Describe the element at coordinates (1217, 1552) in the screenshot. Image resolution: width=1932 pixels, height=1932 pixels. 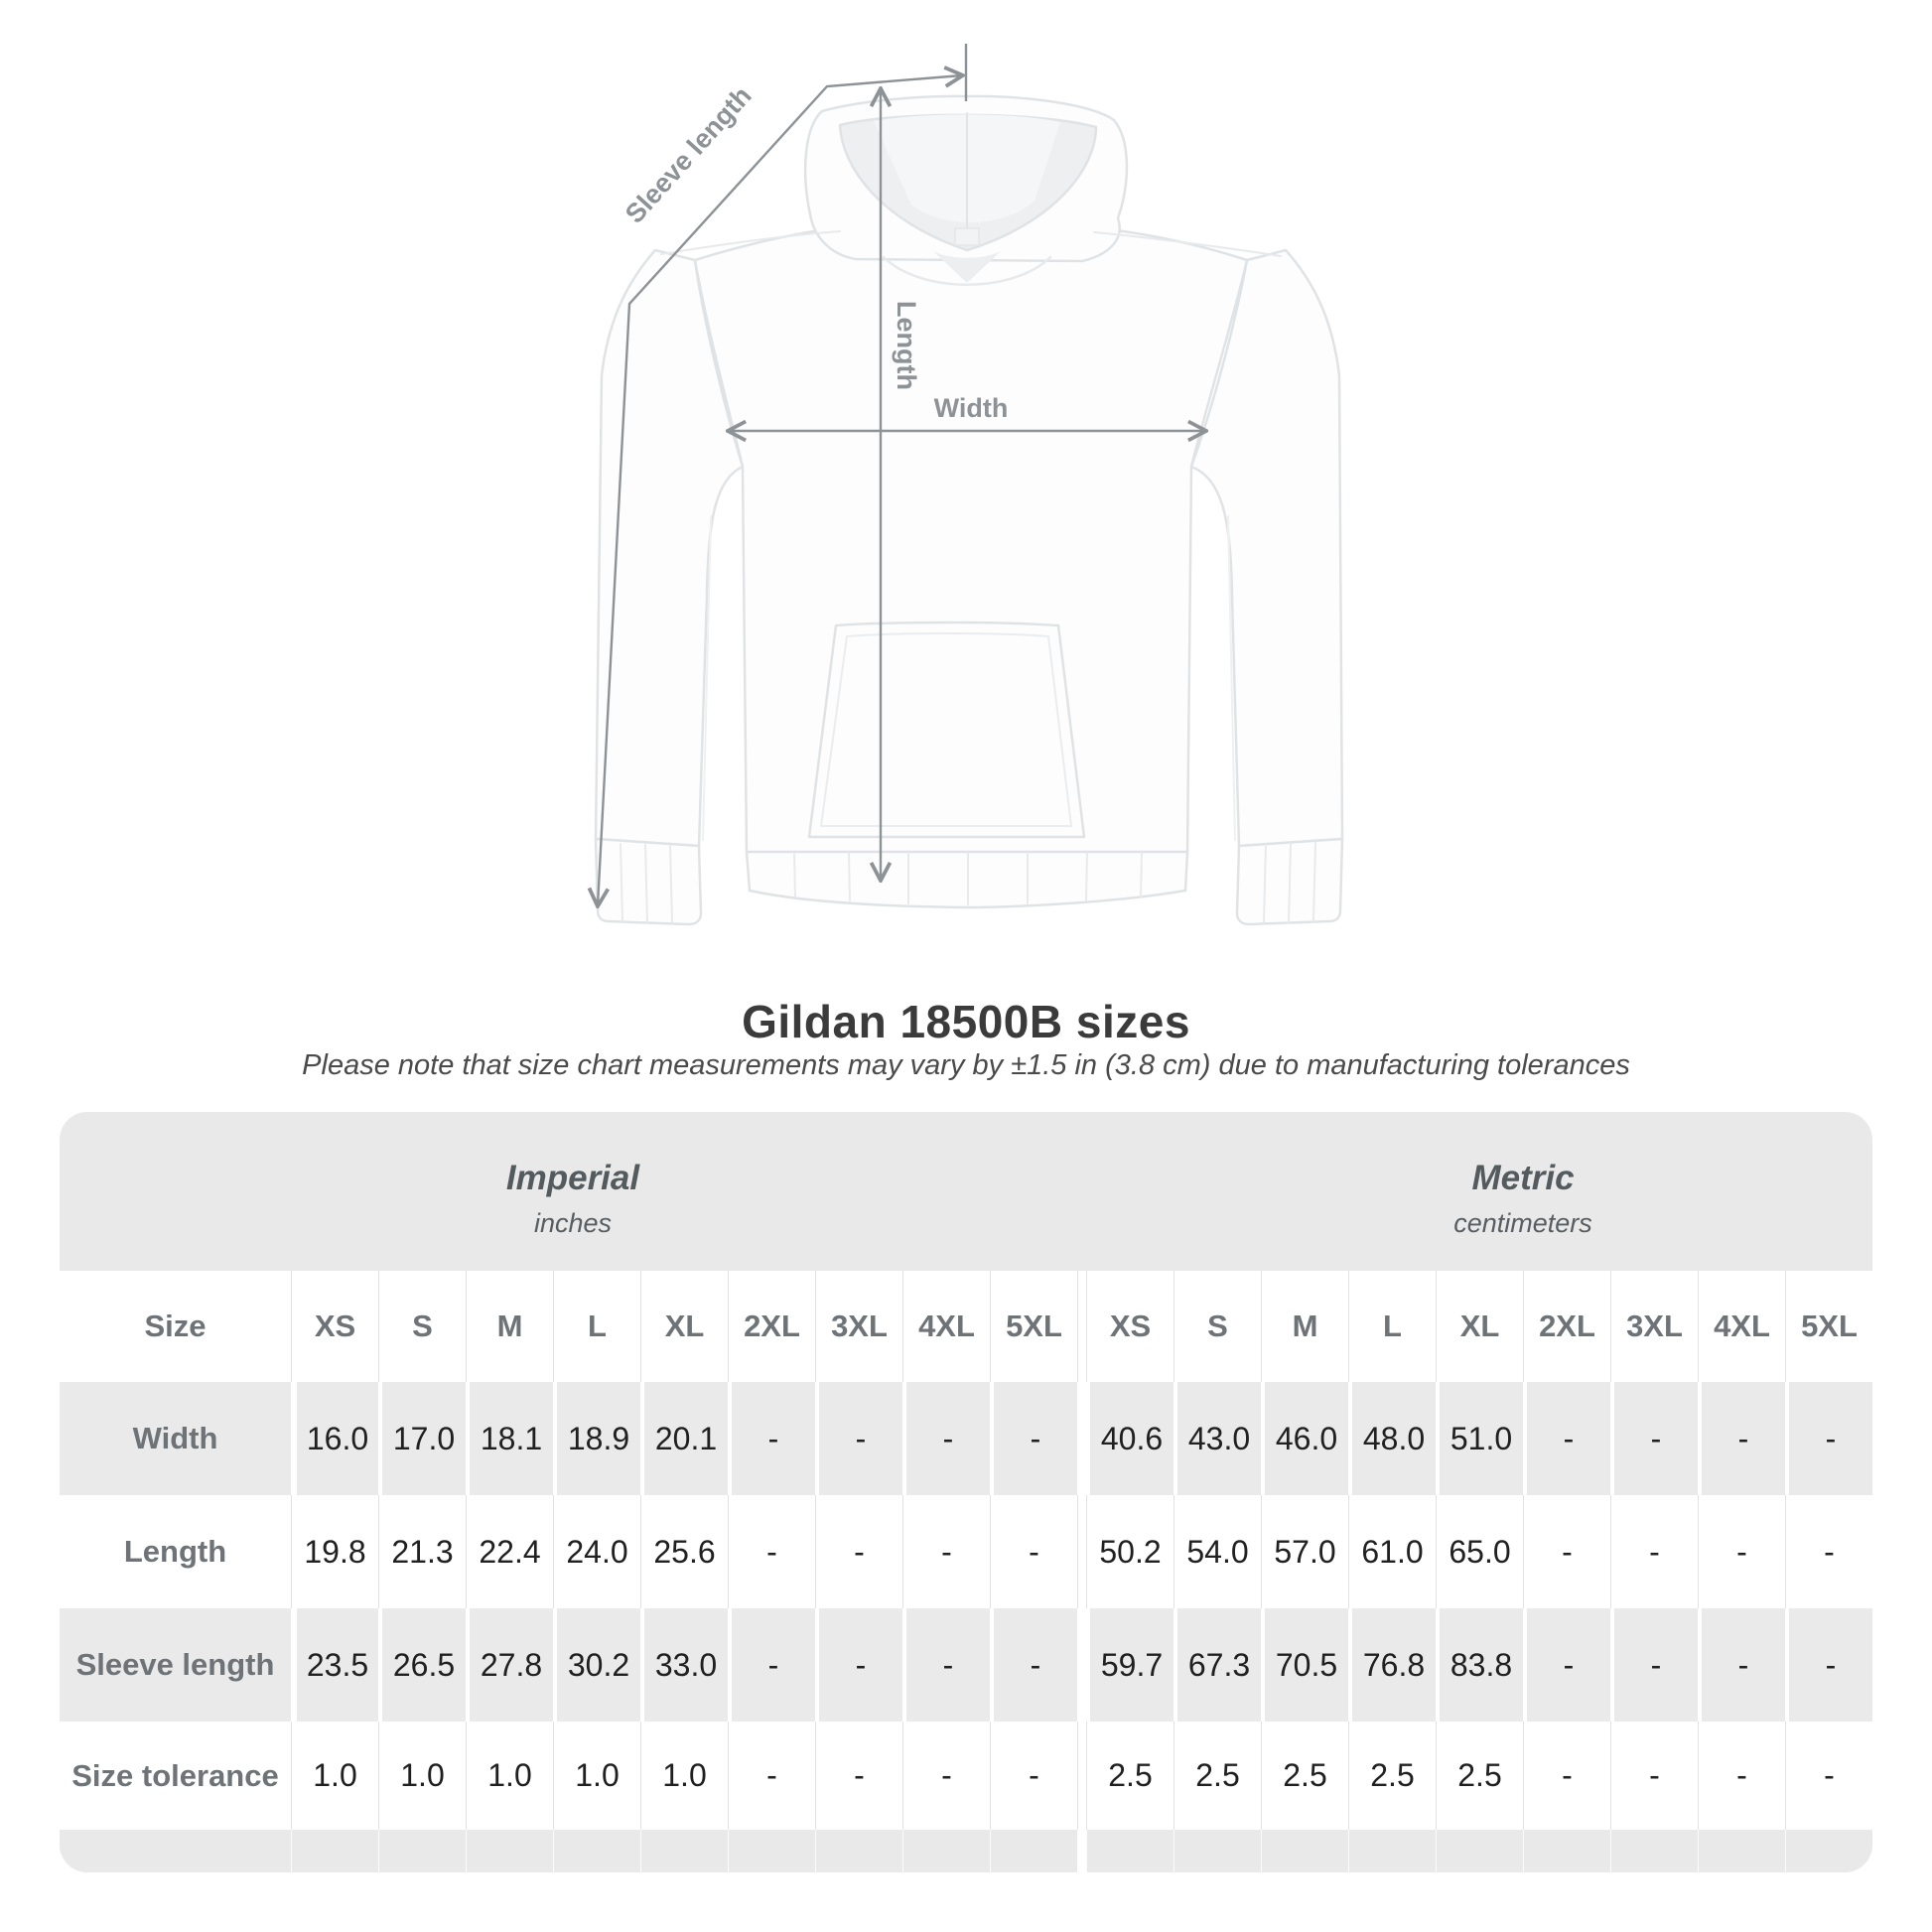
I see `metric-value: 54.0` at that location.